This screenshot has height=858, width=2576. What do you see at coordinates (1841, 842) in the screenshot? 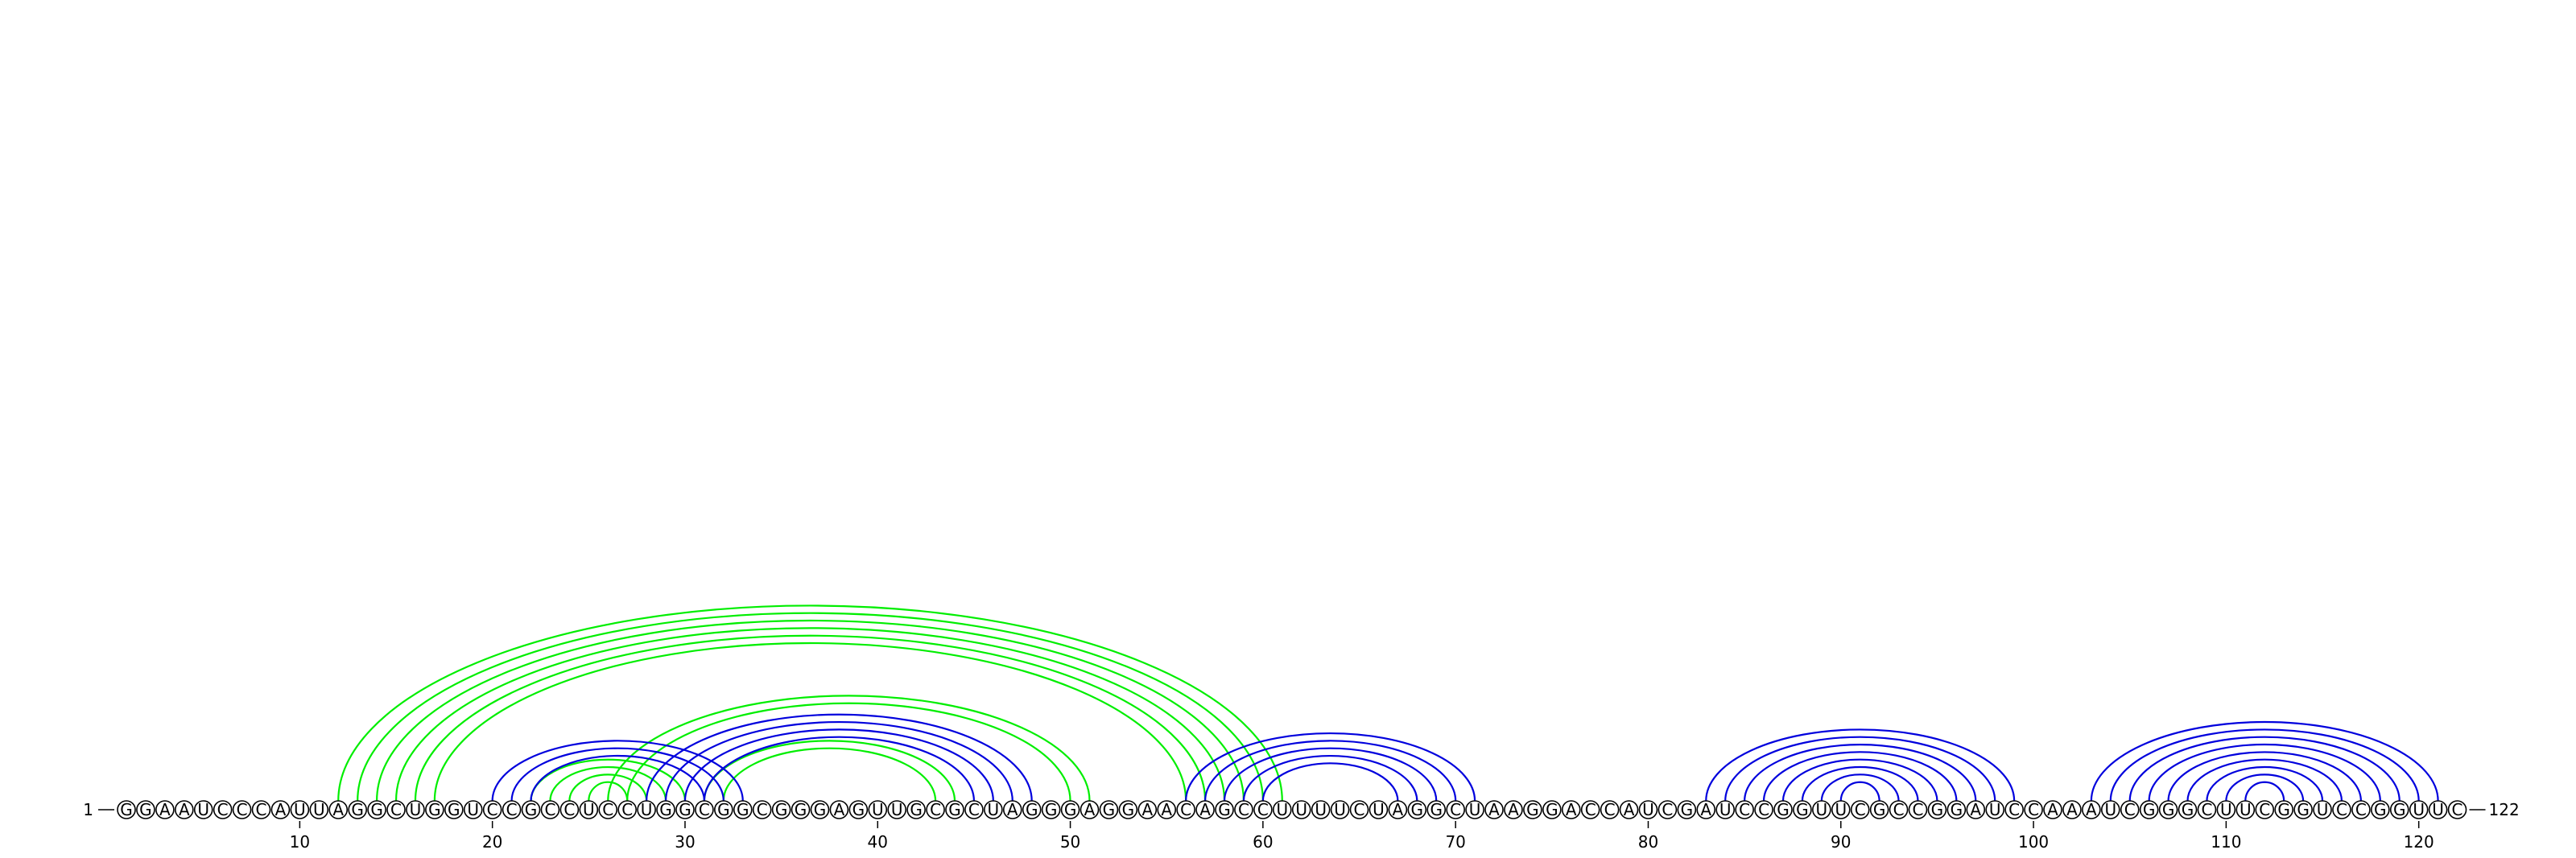
I see `tick-label: 90` at bounding box center [1841, 842].